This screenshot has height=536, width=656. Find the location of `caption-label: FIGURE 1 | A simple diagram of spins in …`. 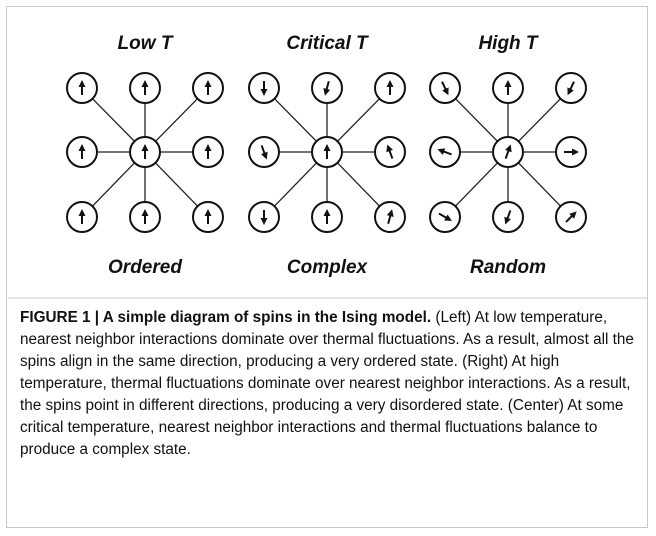

caption-label: FIGURE 1 | A simple diagram of spins in … is located at coordinates (226, 317).